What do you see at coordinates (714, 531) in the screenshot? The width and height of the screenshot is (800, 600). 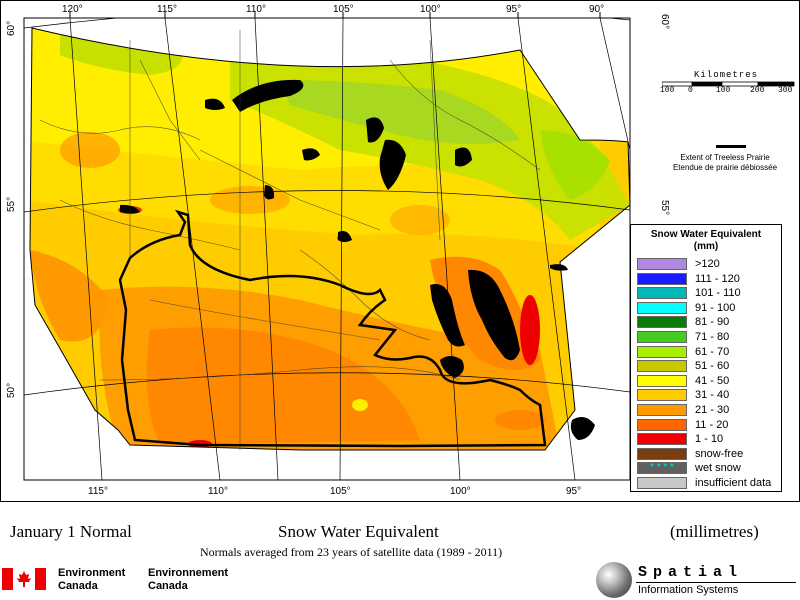 I see `units-label: (millimetres)` at bounding box center [714, 531].